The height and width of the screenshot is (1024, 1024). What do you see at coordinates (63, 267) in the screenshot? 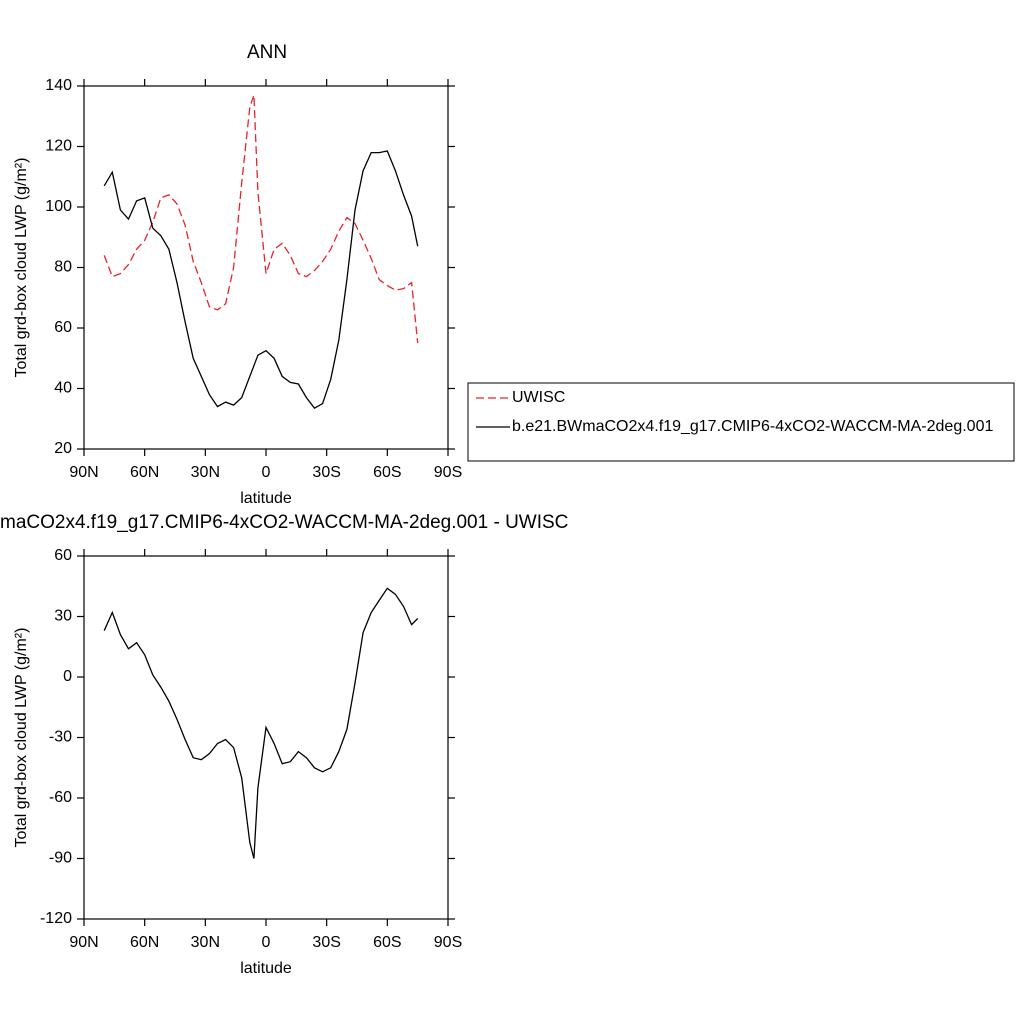
I see `y-tick-label: 80` at bounding box center [63, 267].